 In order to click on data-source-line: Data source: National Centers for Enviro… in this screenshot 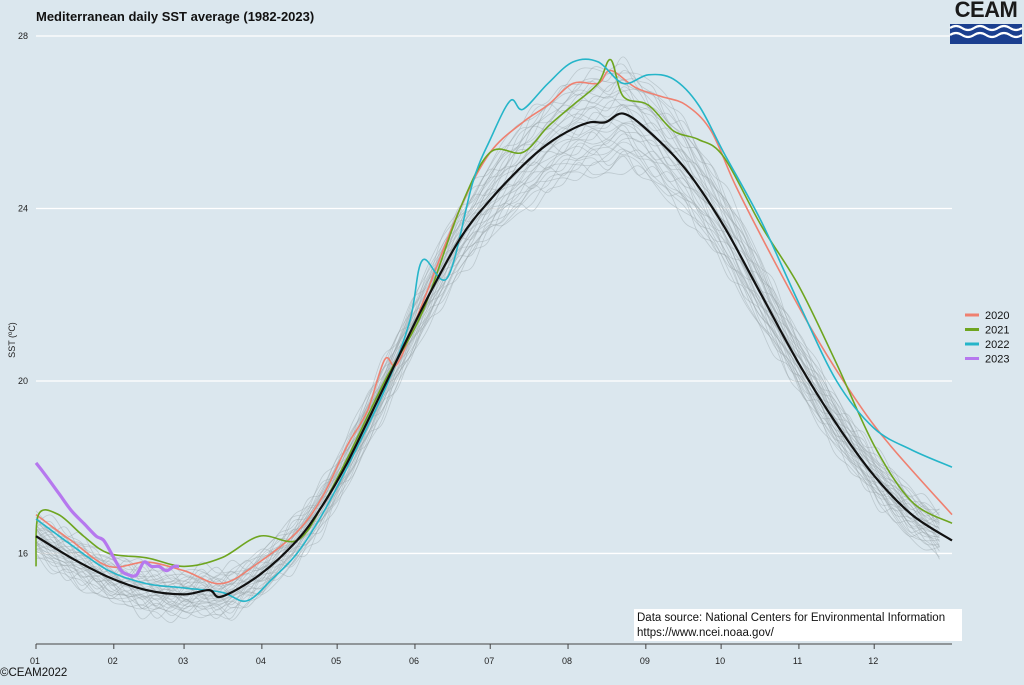, I will do `click(791, 618)`.